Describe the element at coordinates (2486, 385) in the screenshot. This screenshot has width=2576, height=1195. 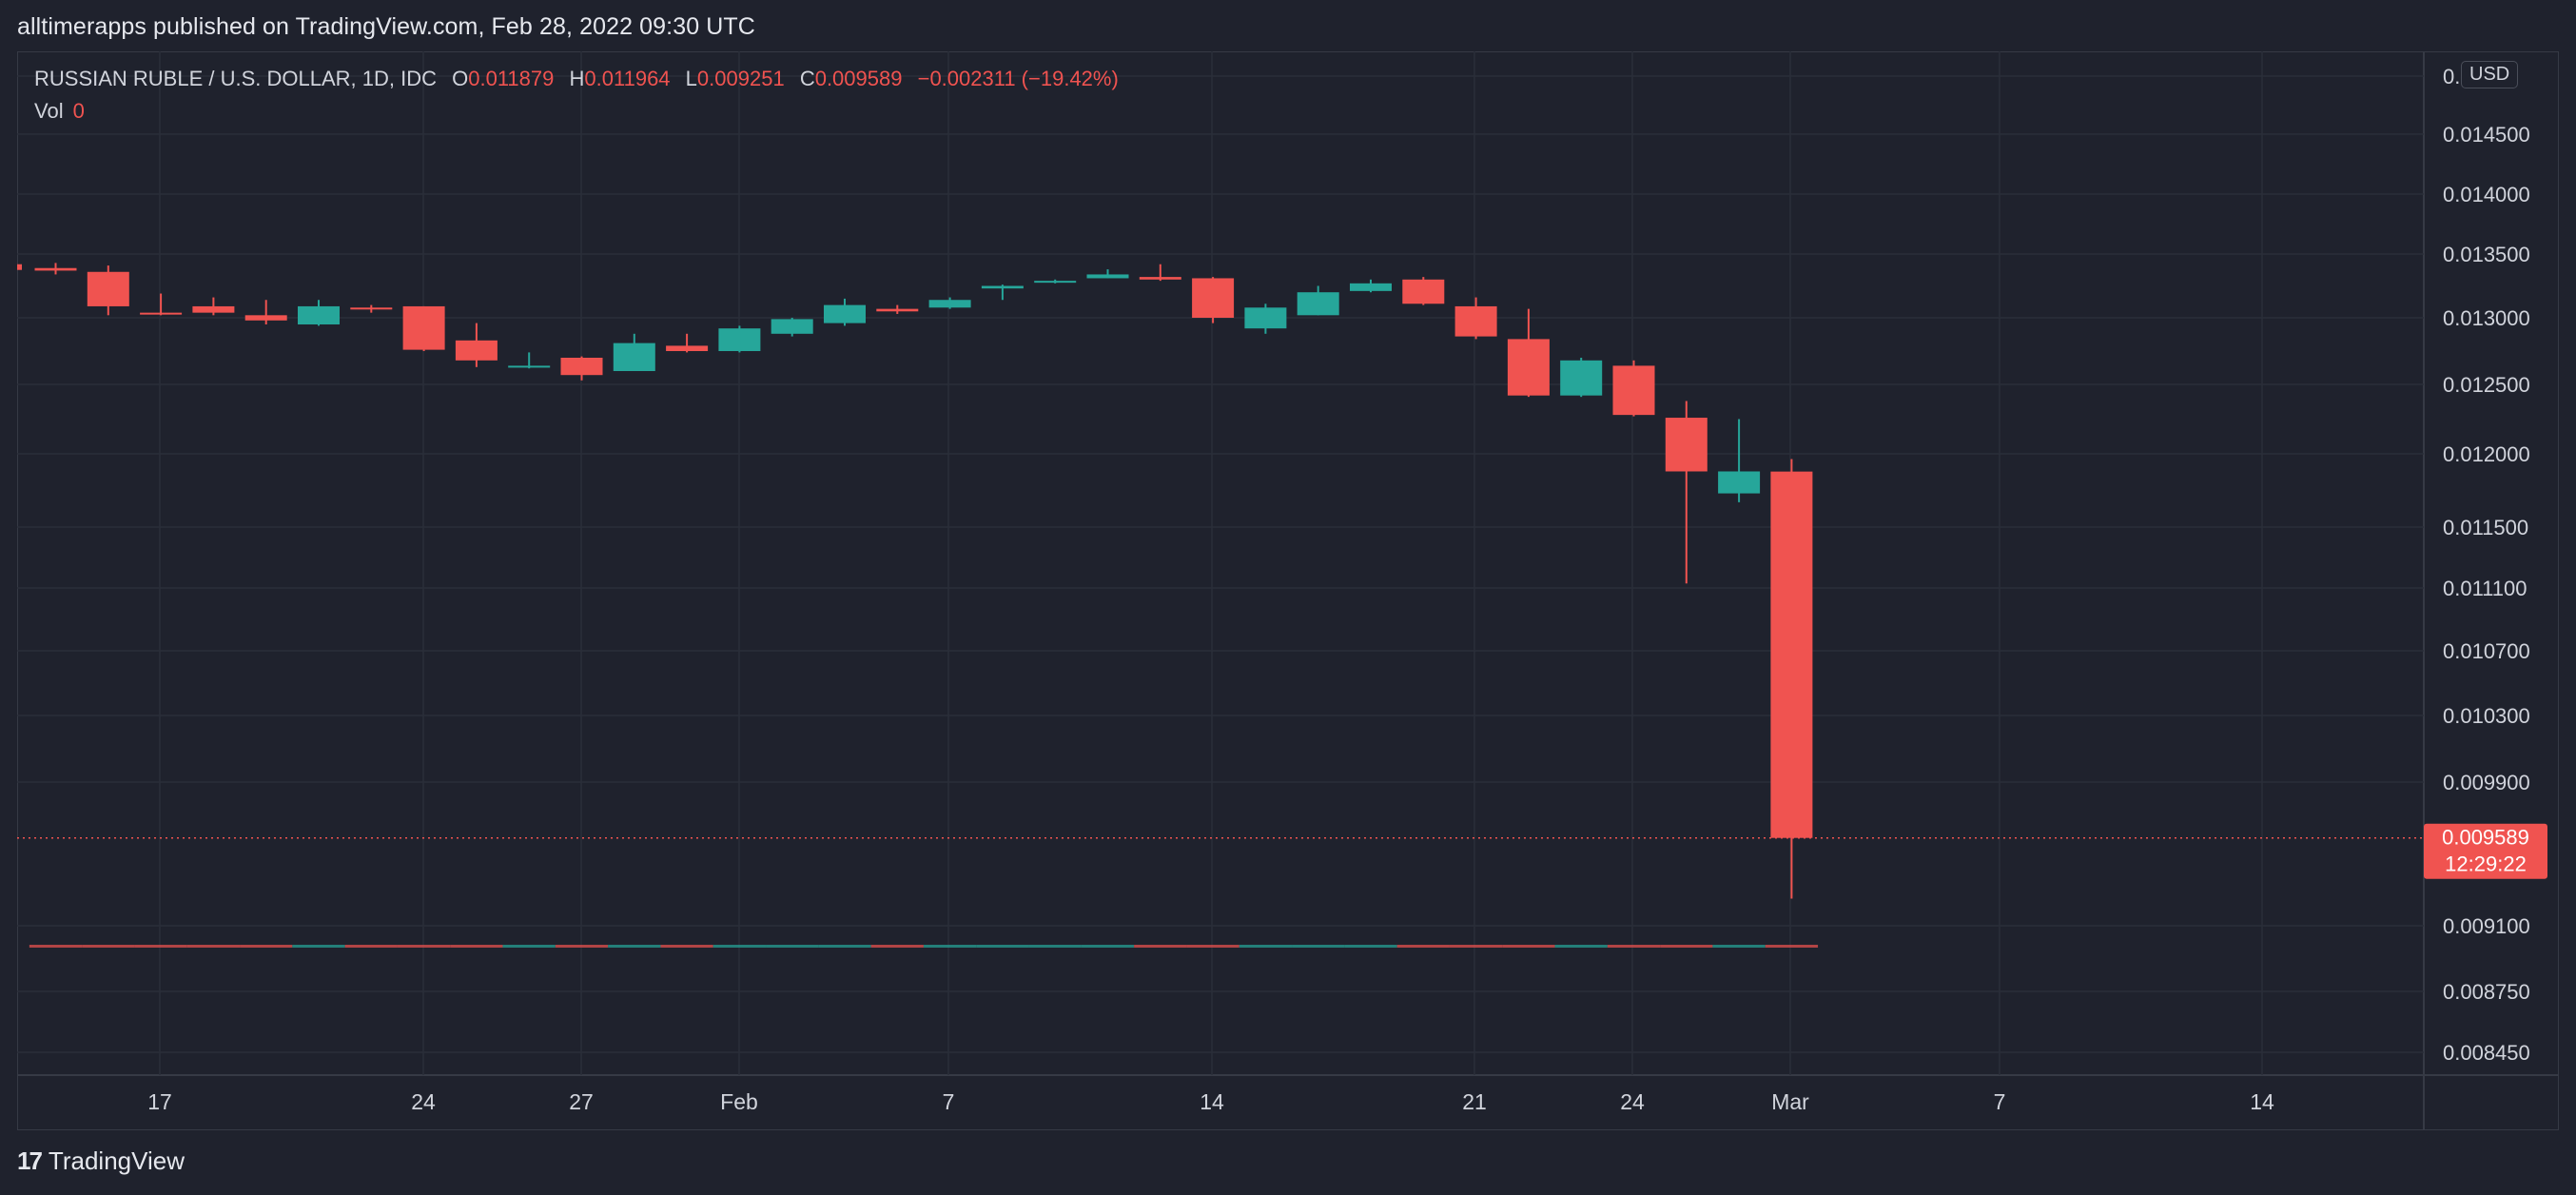
I see `price-tick-label: 0.012500` at that location.